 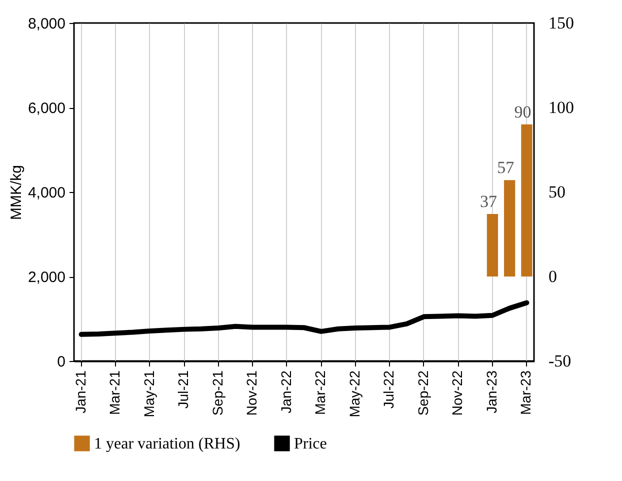 What do you see at coordinates (354, 394) in the screenshot?
I see `x-tick-label: May-22` at bounding box center [354, 394].